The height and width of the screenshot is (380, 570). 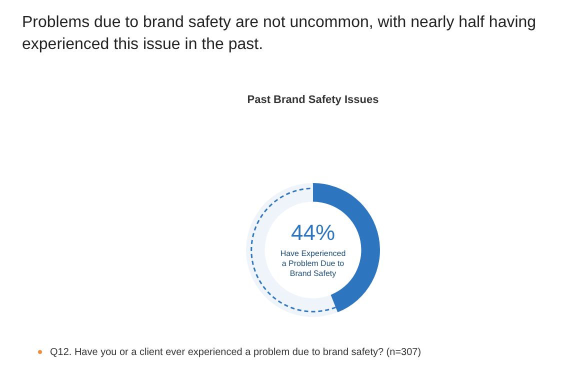 I want to click on slice-label: Have Experienced a Problem Due to Brand Safety, so click(x=313, y=263).